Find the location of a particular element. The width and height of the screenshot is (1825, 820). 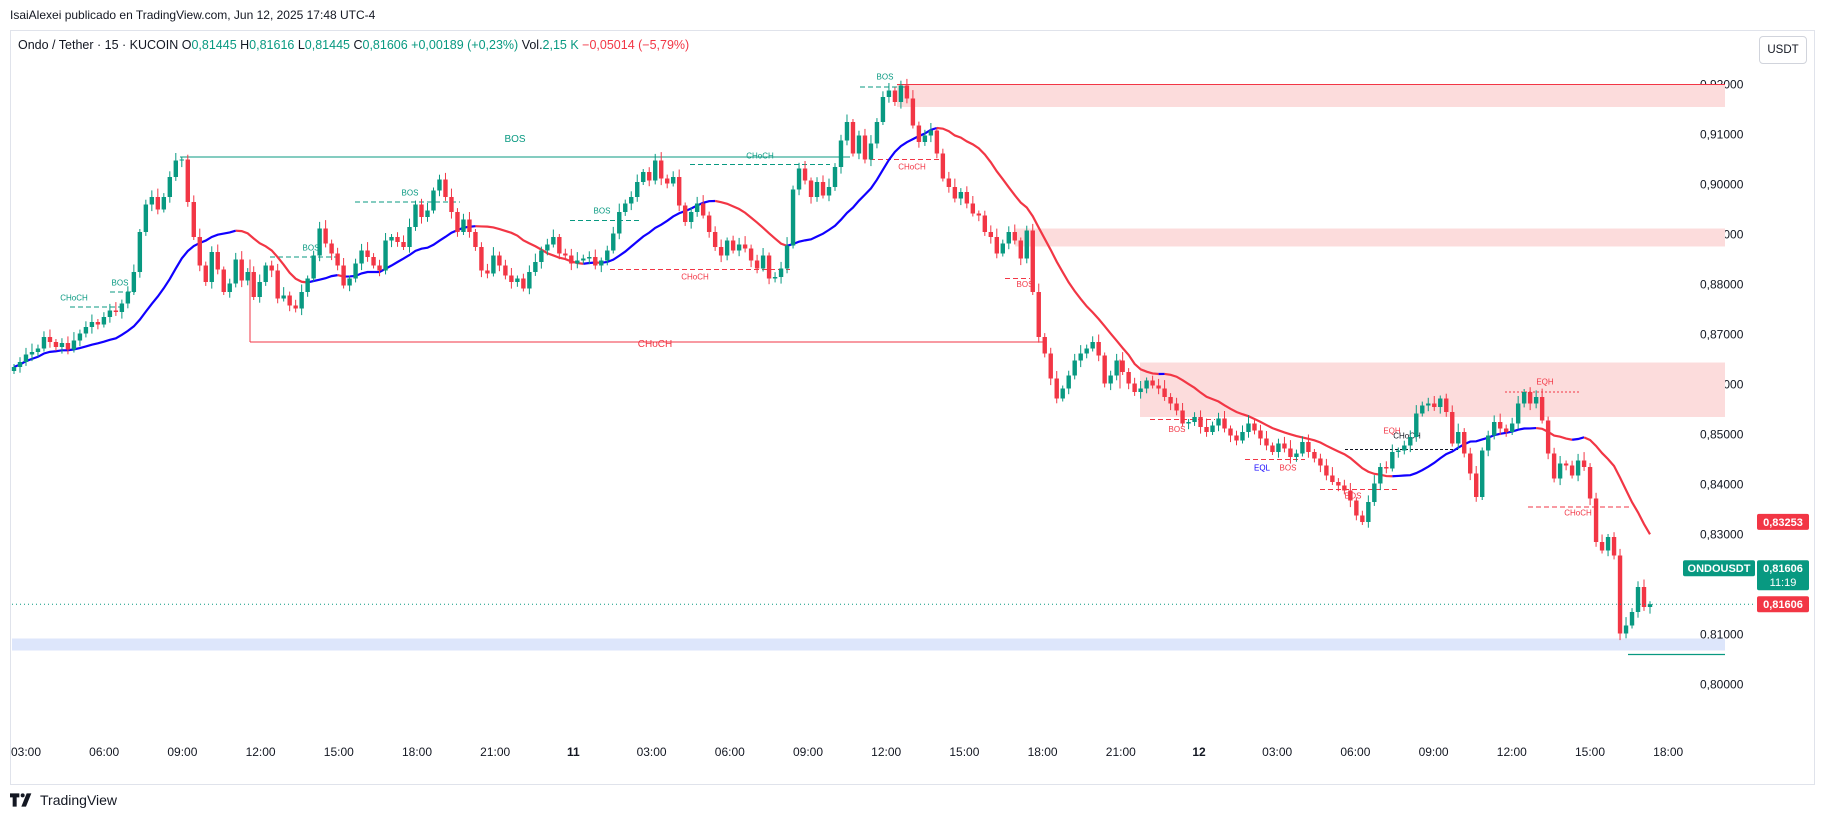

x-tick-label: 15:00 is located at coordinates (964, 752).